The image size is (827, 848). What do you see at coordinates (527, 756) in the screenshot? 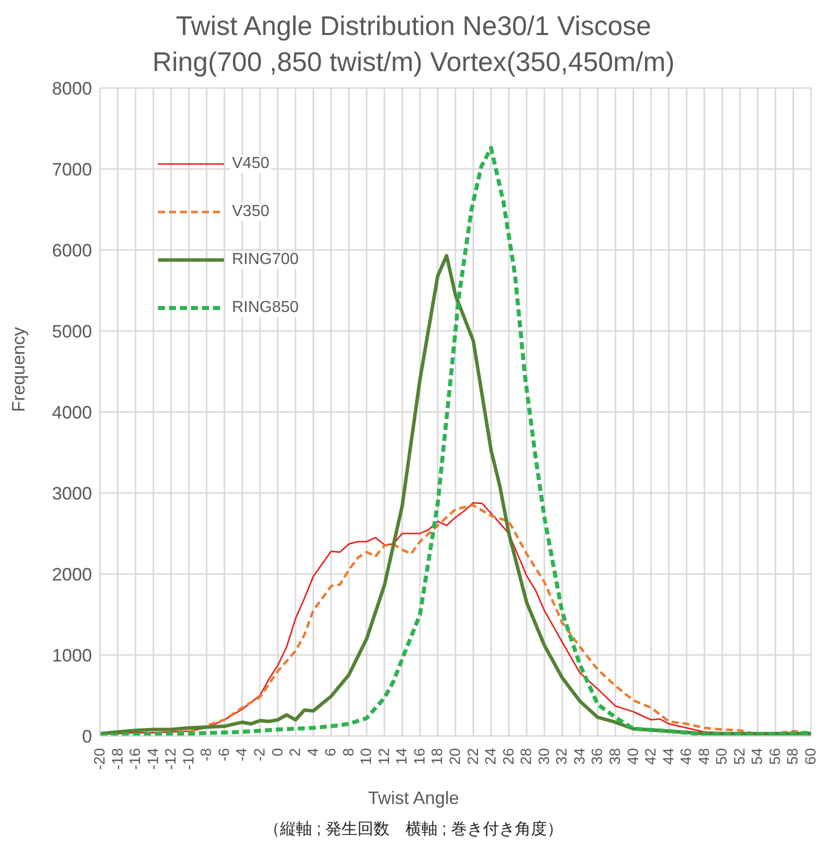
I see `x-tick-label: 28` at bounding box center [527, 756].